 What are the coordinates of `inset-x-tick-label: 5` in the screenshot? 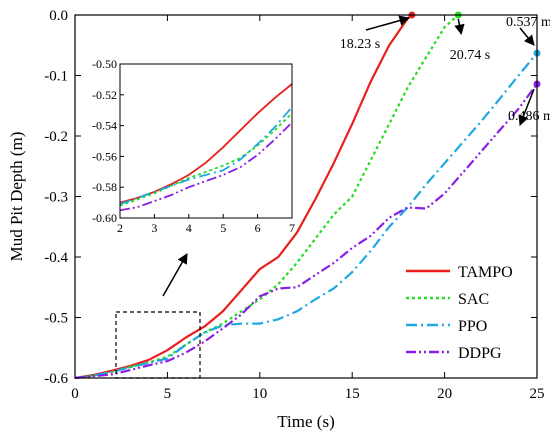 It's located at (223, 228).